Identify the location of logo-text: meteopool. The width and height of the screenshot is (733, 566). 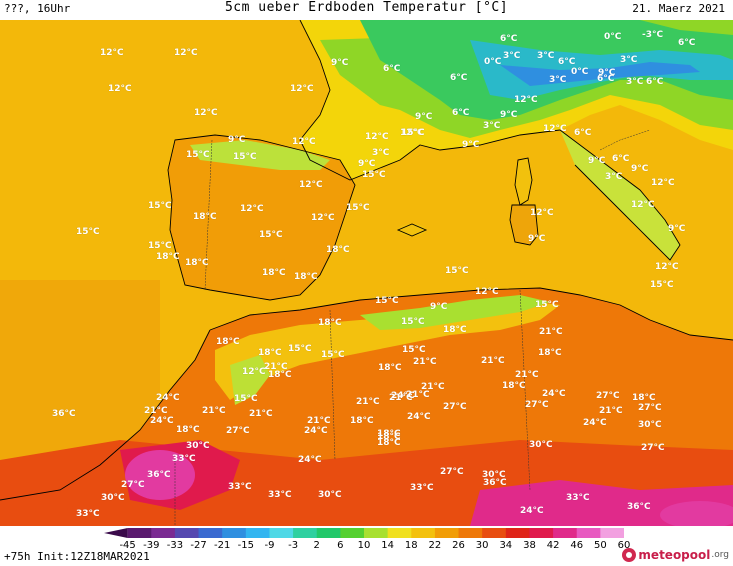
(674, 555).